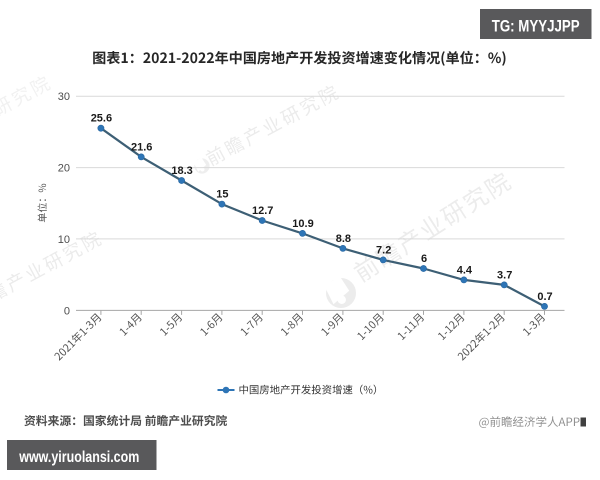  What do you see at coordinates (78, 457) in the screenshot?
I see `svg-text: www.yiruolansi.com` at bounding box center [78, 457].